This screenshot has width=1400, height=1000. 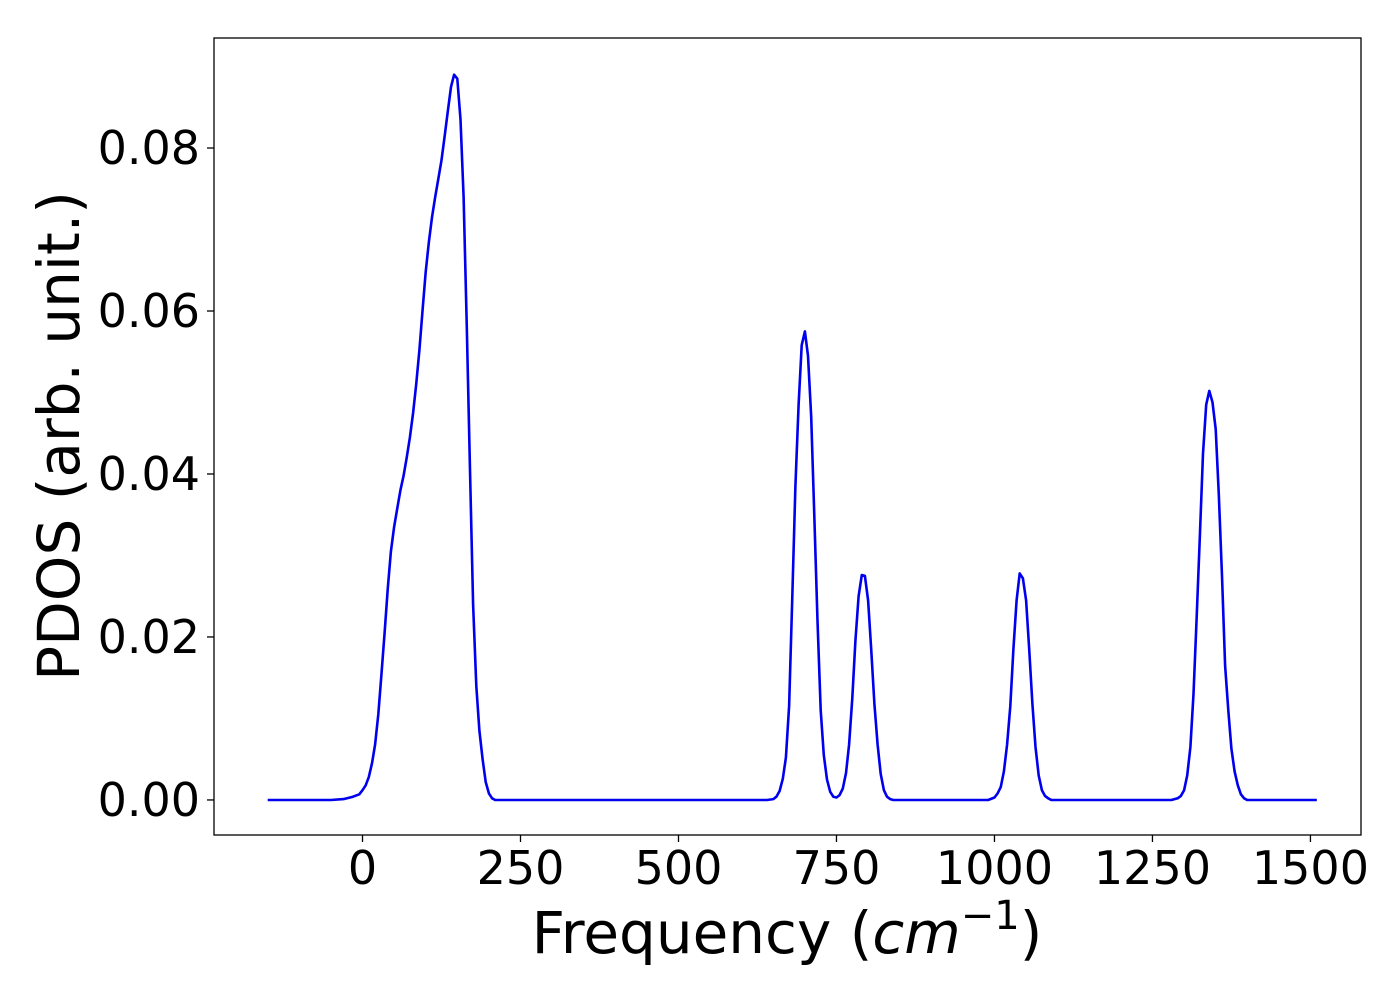 I want to click on x-axis-label: Frequency (cm−1), so click(x=787, y=930).